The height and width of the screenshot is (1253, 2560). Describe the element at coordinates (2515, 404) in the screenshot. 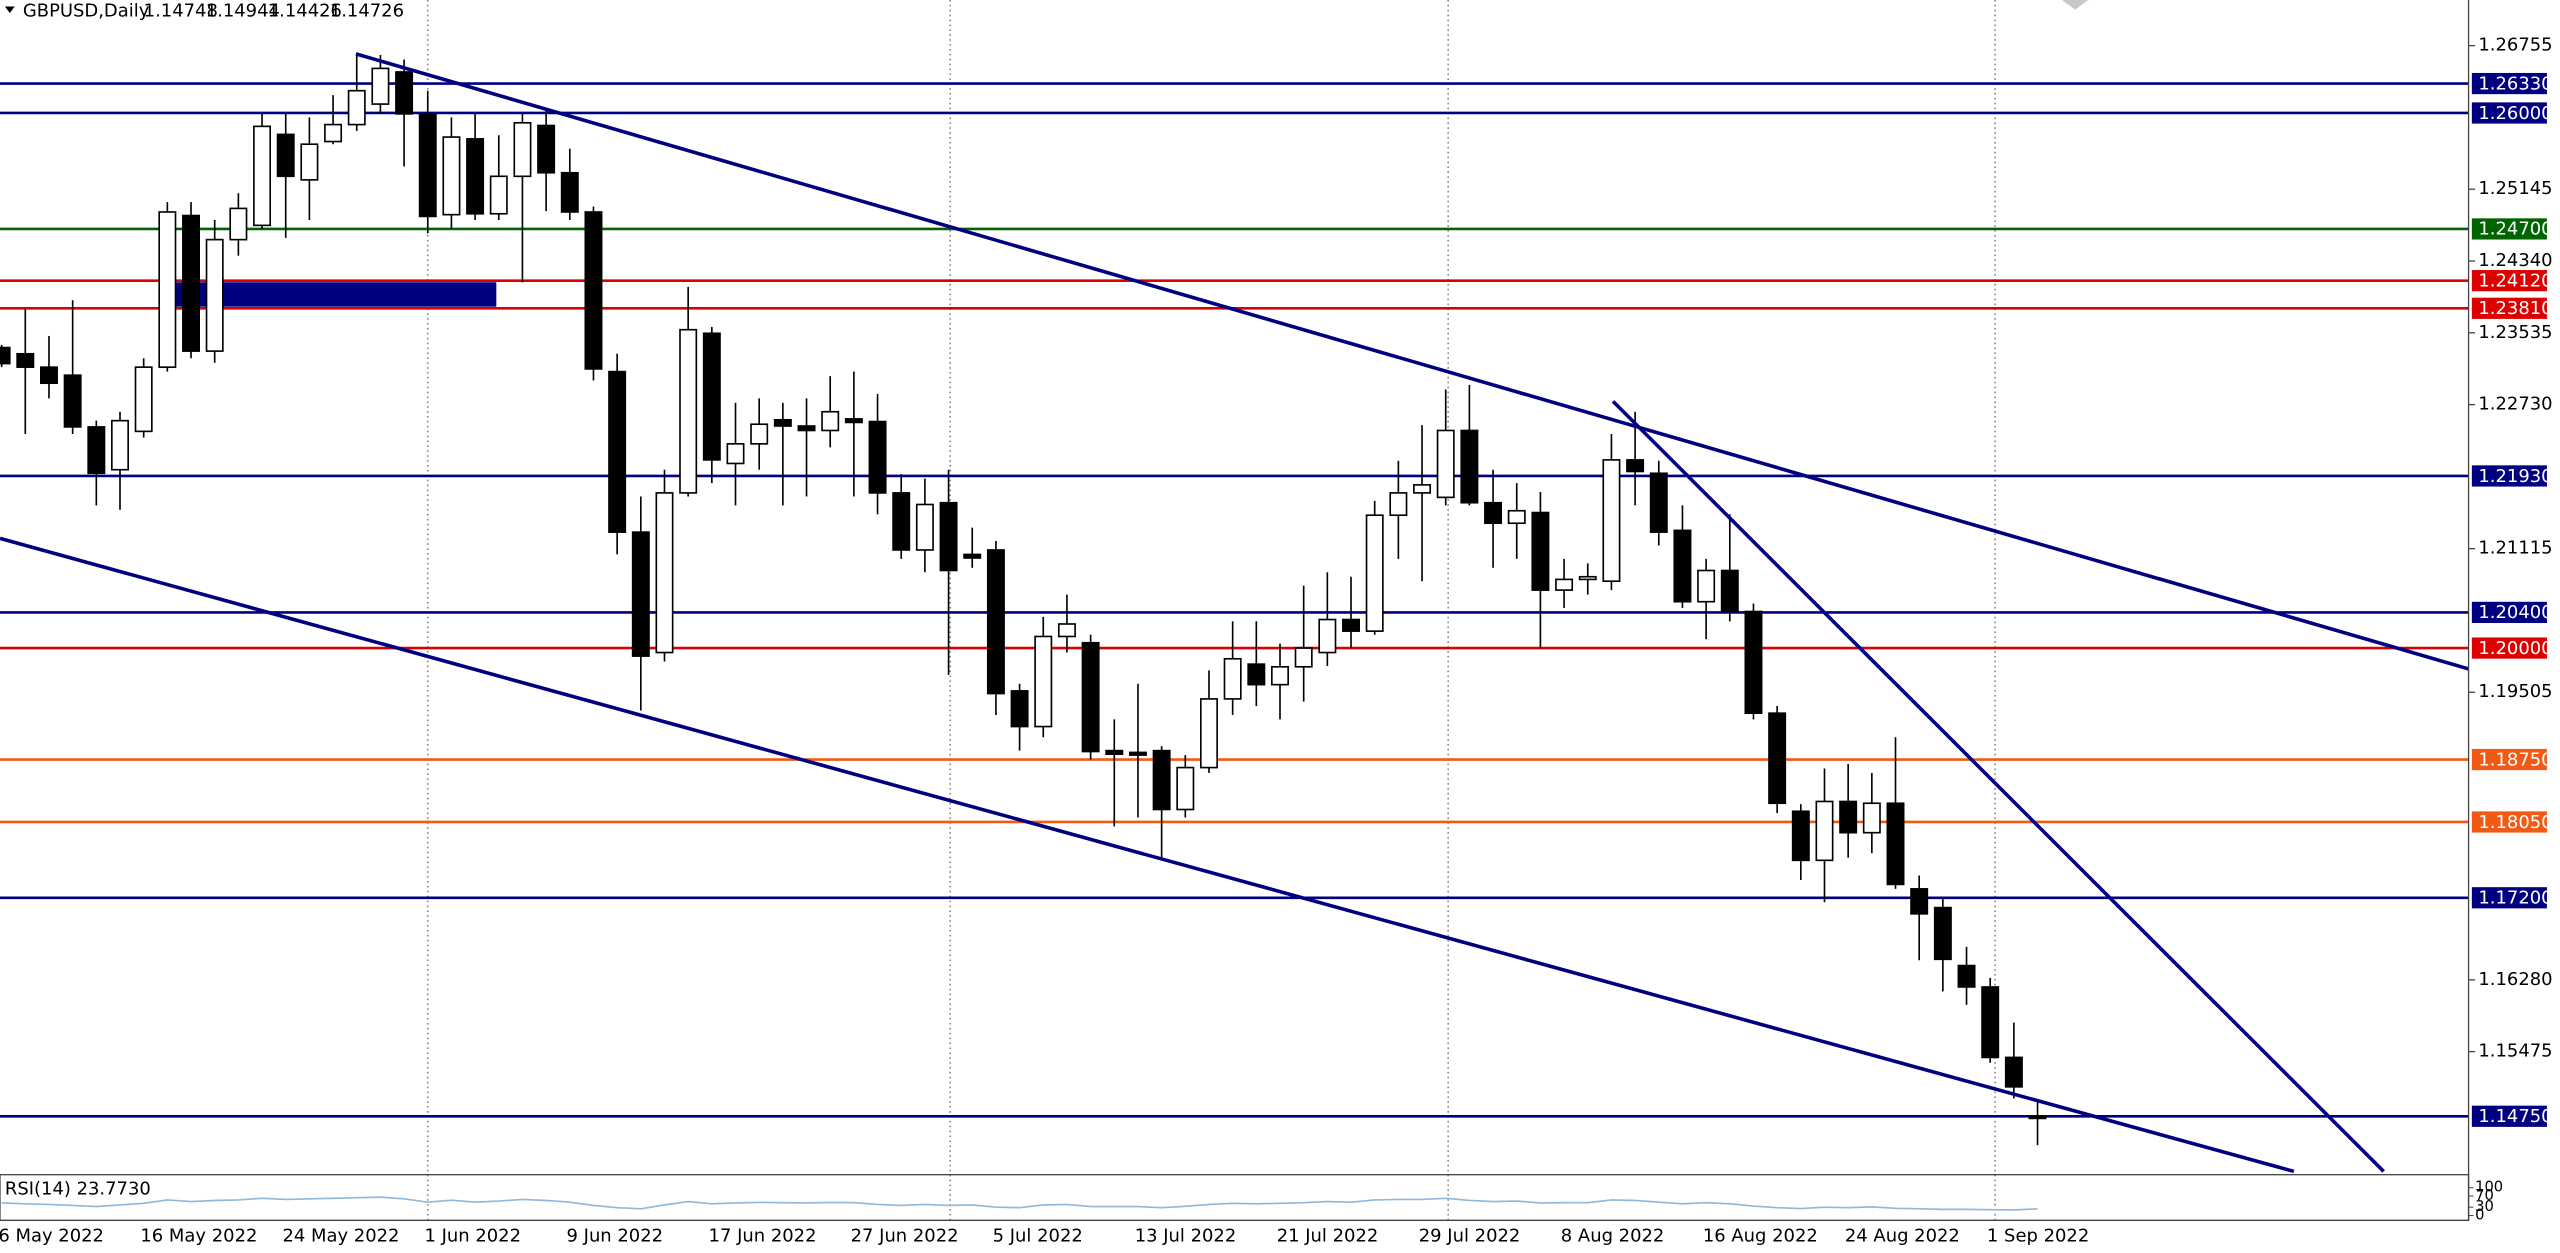

I see `y-tick-label: 1.22730` at that location.